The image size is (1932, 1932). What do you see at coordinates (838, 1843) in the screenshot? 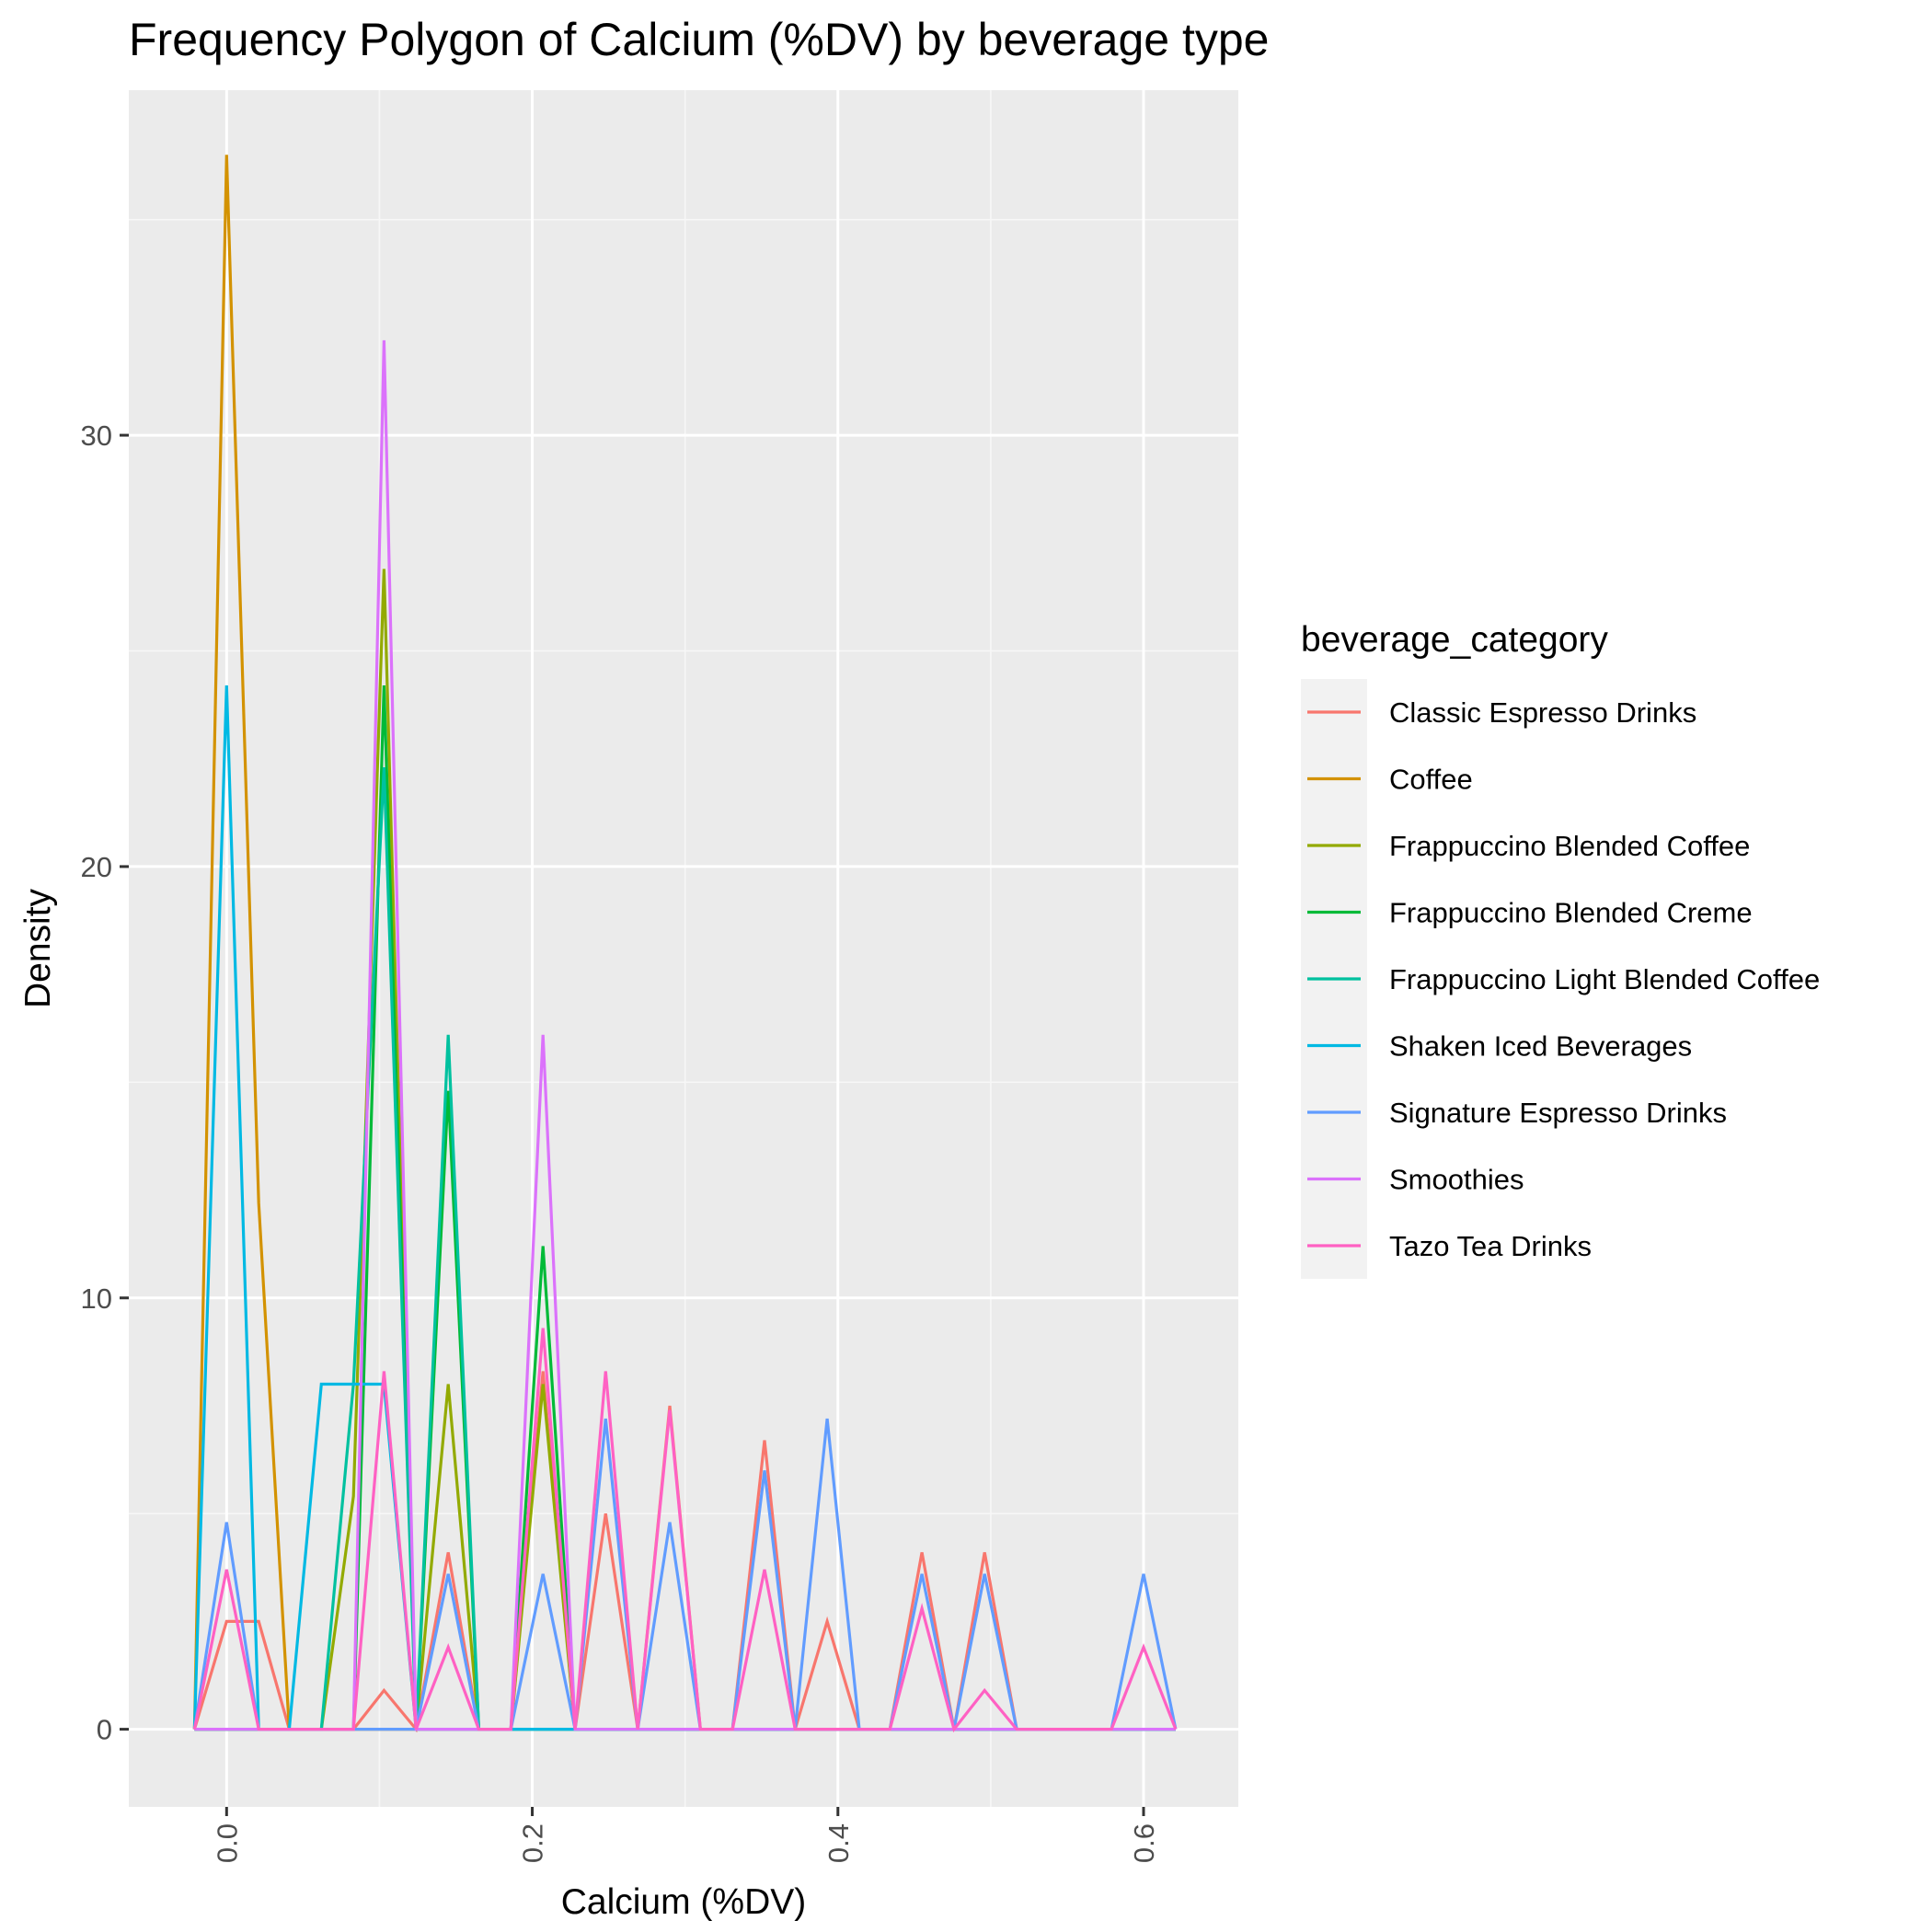
I see `x-tick-label: 0.4` at bounding box center [838, 1843].